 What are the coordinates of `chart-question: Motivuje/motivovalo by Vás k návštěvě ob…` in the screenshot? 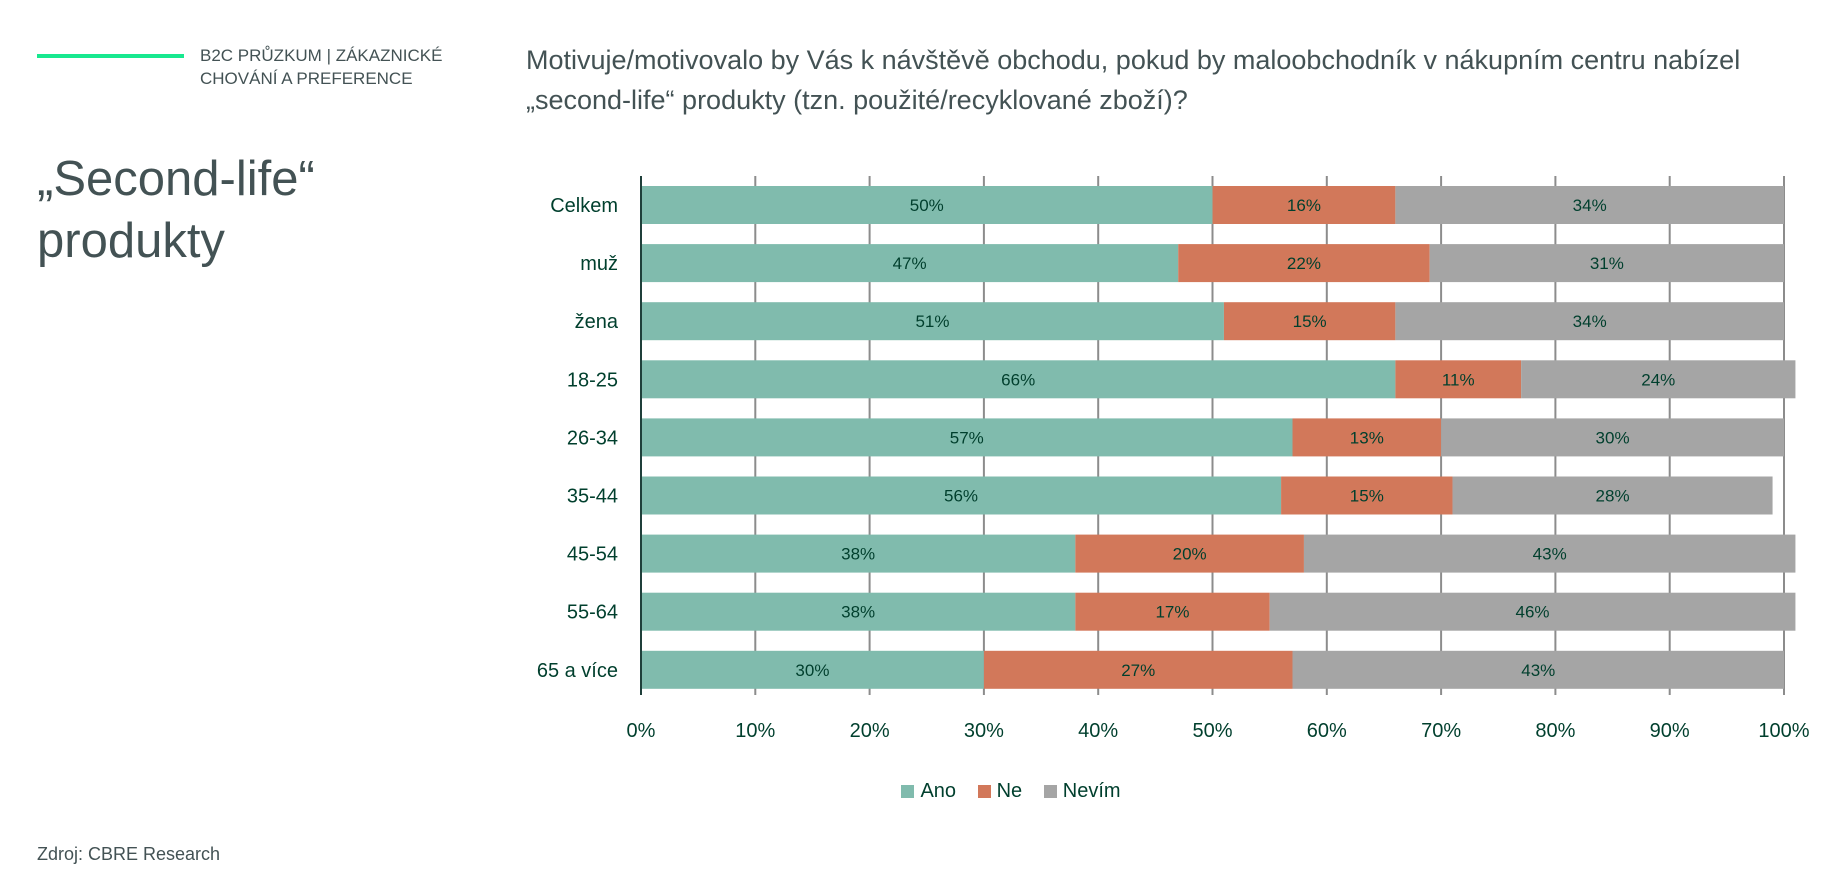 It's located at (1133, 80).